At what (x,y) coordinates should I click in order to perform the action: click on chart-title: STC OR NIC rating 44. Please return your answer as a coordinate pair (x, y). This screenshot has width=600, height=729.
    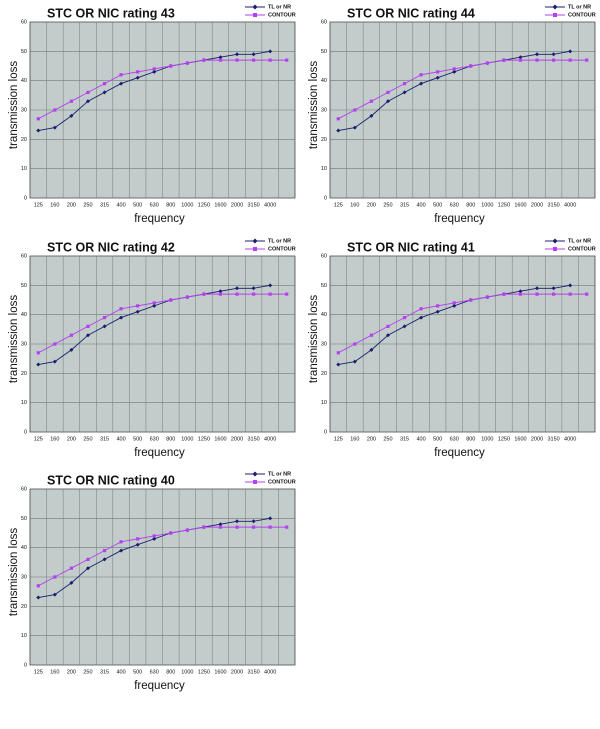
    Looking at the image, I should click on (411, 13).